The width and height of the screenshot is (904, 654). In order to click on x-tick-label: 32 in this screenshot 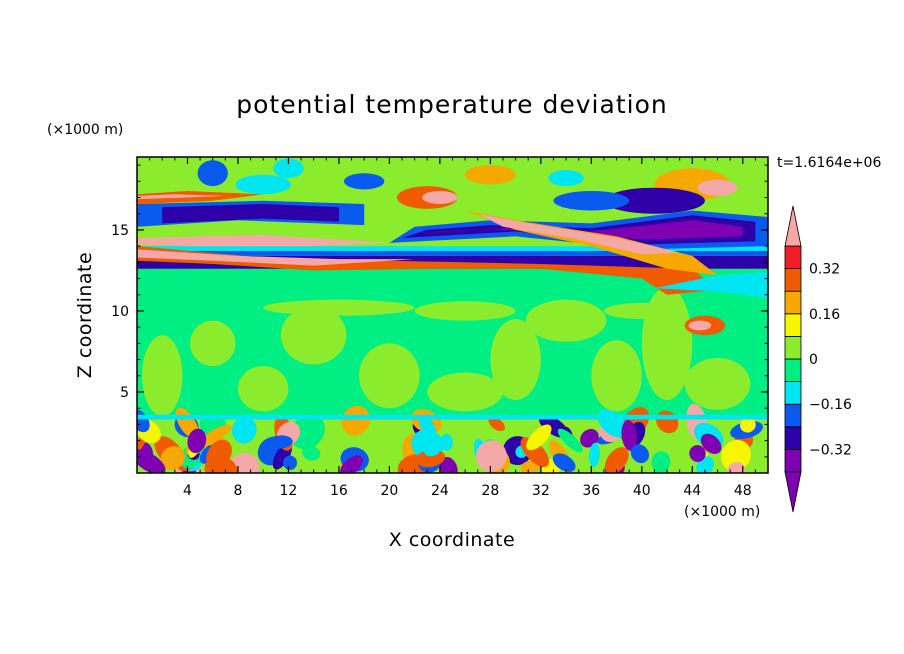, I will do `click(541, 491)`.